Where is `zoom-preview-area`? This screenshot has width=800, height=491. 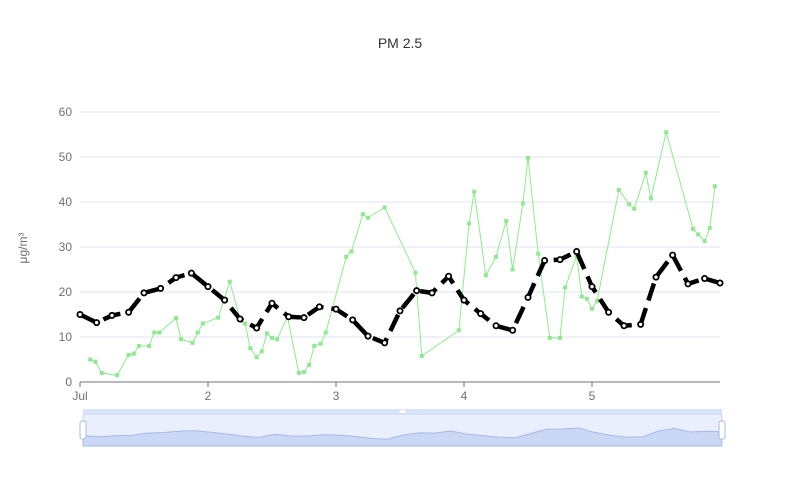
zoom-preview-area is located at coordinates (402, 437).